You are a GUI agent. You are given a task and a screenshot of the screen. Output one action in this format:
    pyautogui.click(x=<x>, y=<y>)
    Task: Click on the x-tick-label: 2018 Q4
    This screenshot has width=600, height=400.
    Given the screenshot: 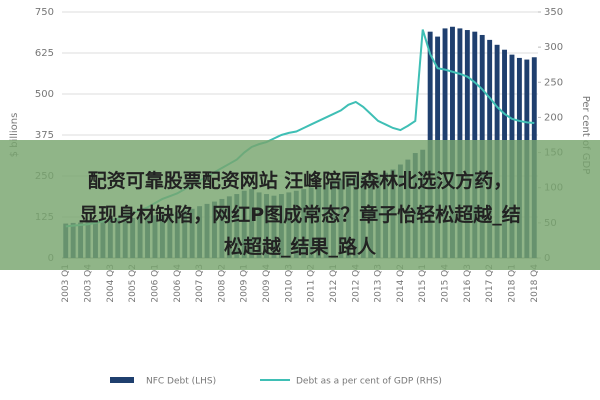 What is the action you would take?
    pyautogui.click(x=535, y=283)
    